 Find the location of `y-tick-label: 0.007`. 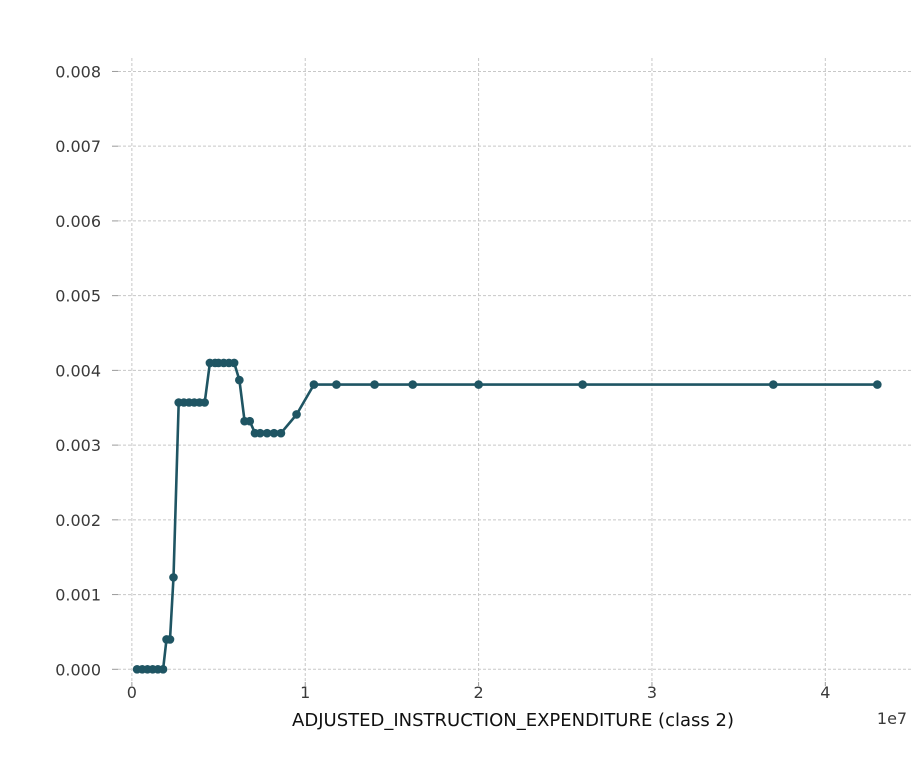

y-tick-label: 0.007 is located at coordinates (78, 146).